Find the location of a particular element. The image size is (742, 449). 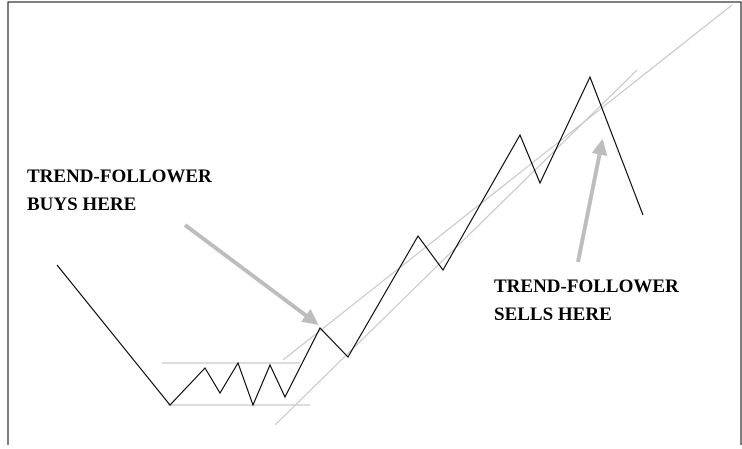

buy-arrow is located at coordinates (251, 274).